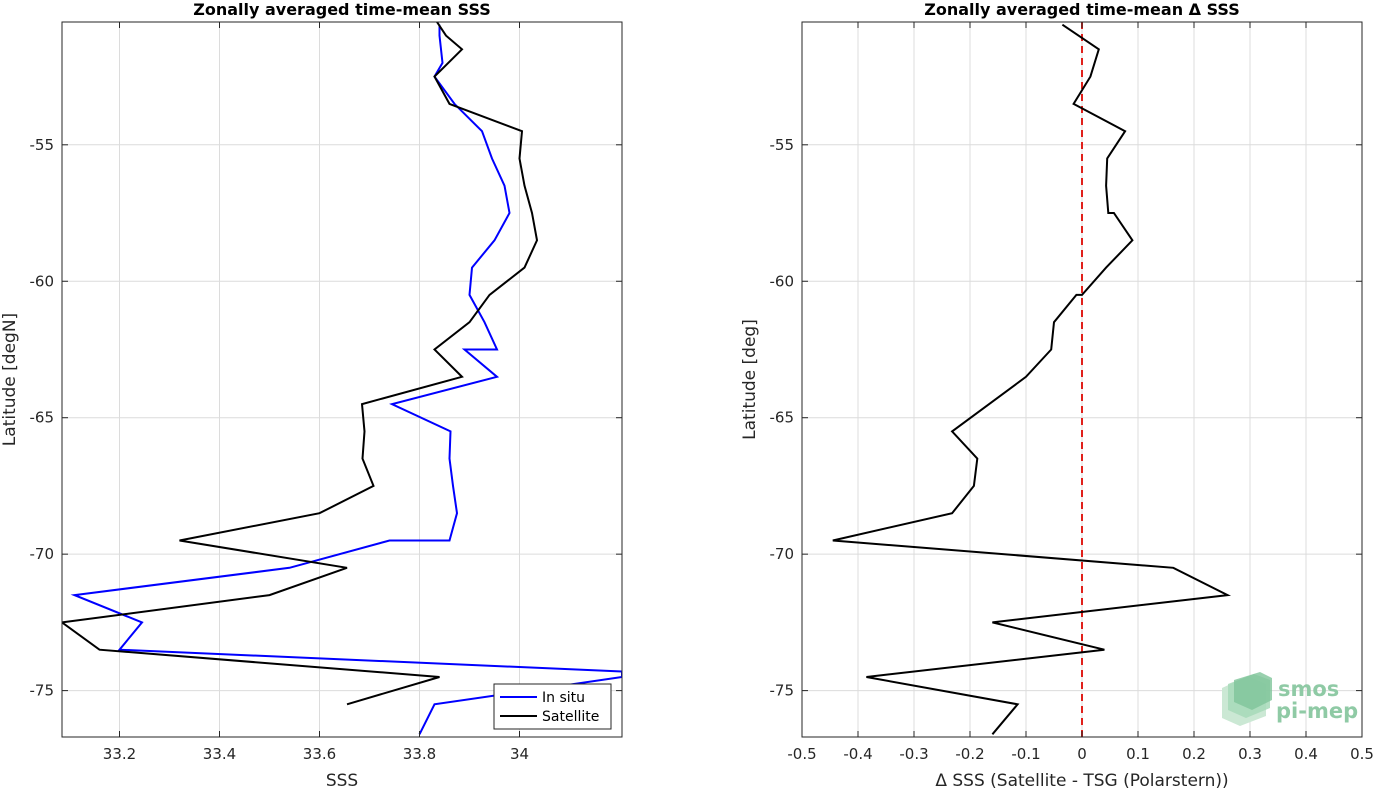 The height and width of the screenshot is (790, 1376). What do you see at coordinates (1082, 9) in the screenshot?
I see `chart-title: Zonally averaged time-mean Δ SSS` at bounding box center [1082, 9].